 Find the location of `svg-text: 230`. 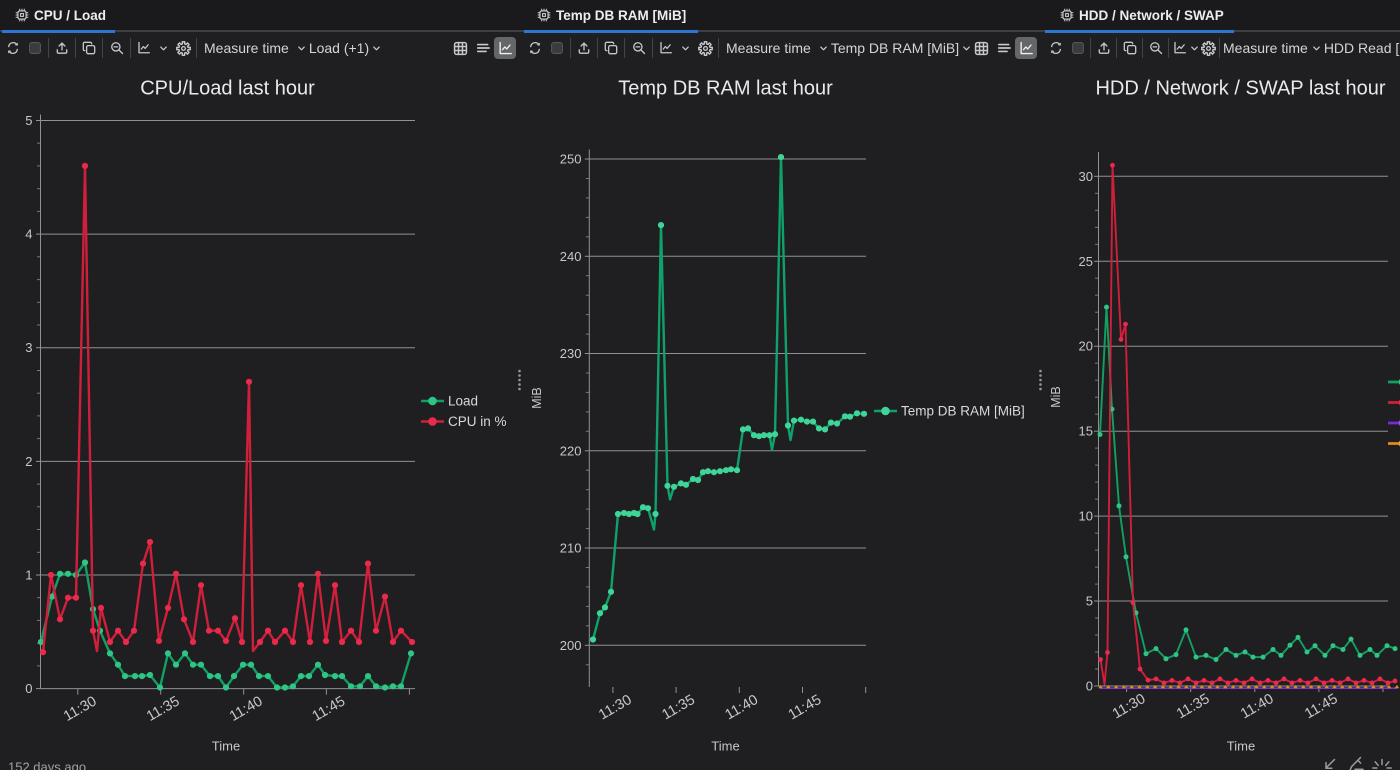

svg-text: 230 is located at coordinates (571, 353).